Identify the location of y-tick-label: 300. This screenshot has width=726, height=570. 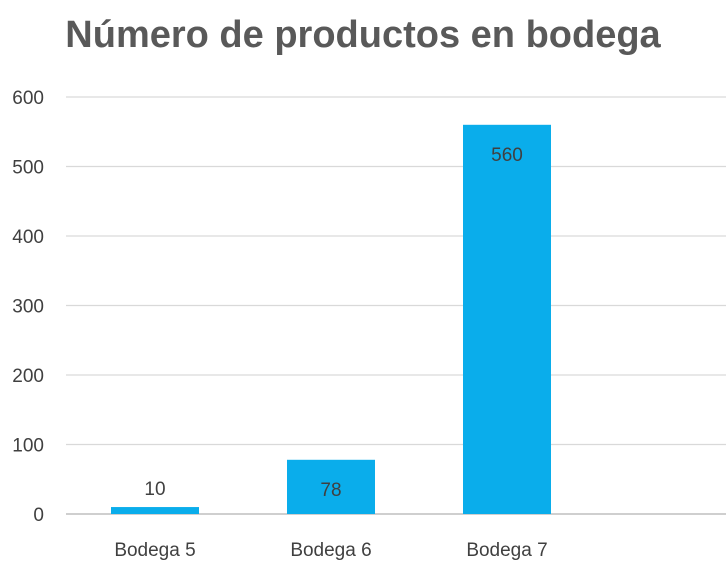
(28, 307).